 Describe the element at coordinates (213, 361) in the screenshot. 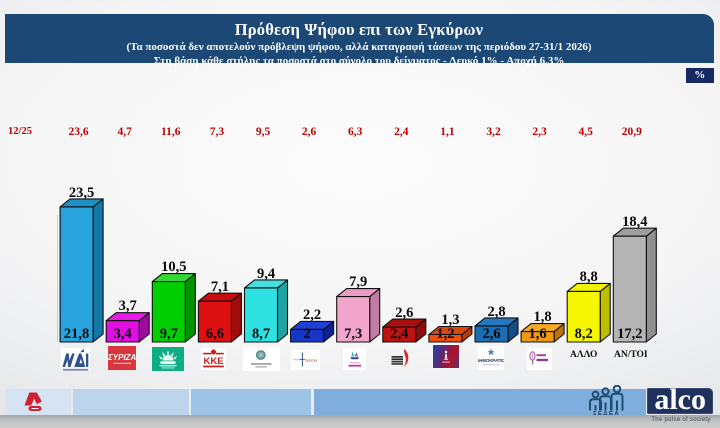

I see `svg-text: ΚΚΕ` at that location.